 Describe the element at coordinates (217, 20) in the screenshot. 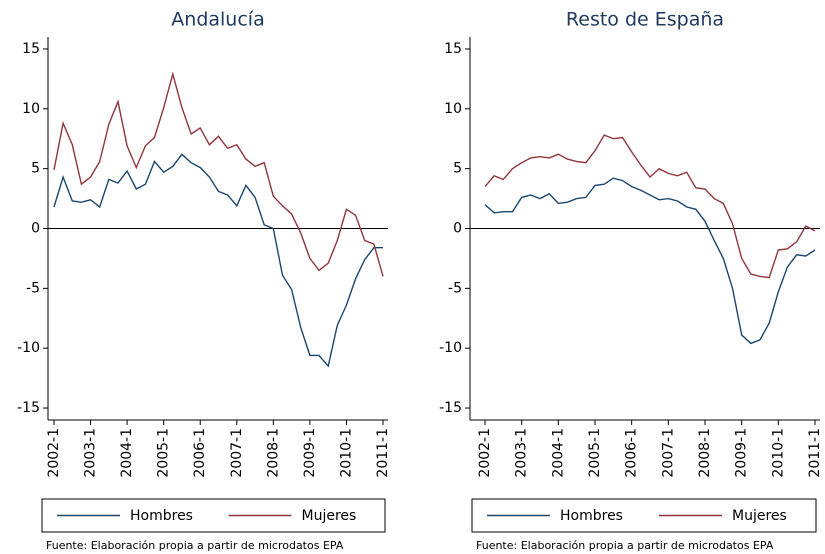

I see `chart-title: Andalucía` at that location.